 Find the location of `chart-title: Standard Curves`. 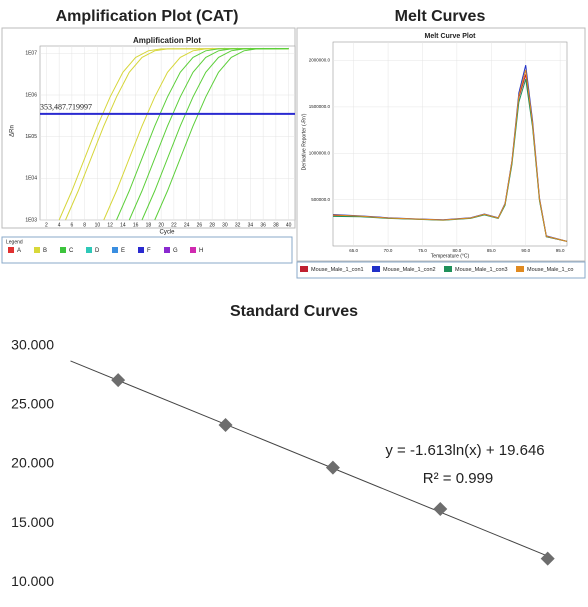

chart-title: Standard Curves is located at coordinates (294, 311).